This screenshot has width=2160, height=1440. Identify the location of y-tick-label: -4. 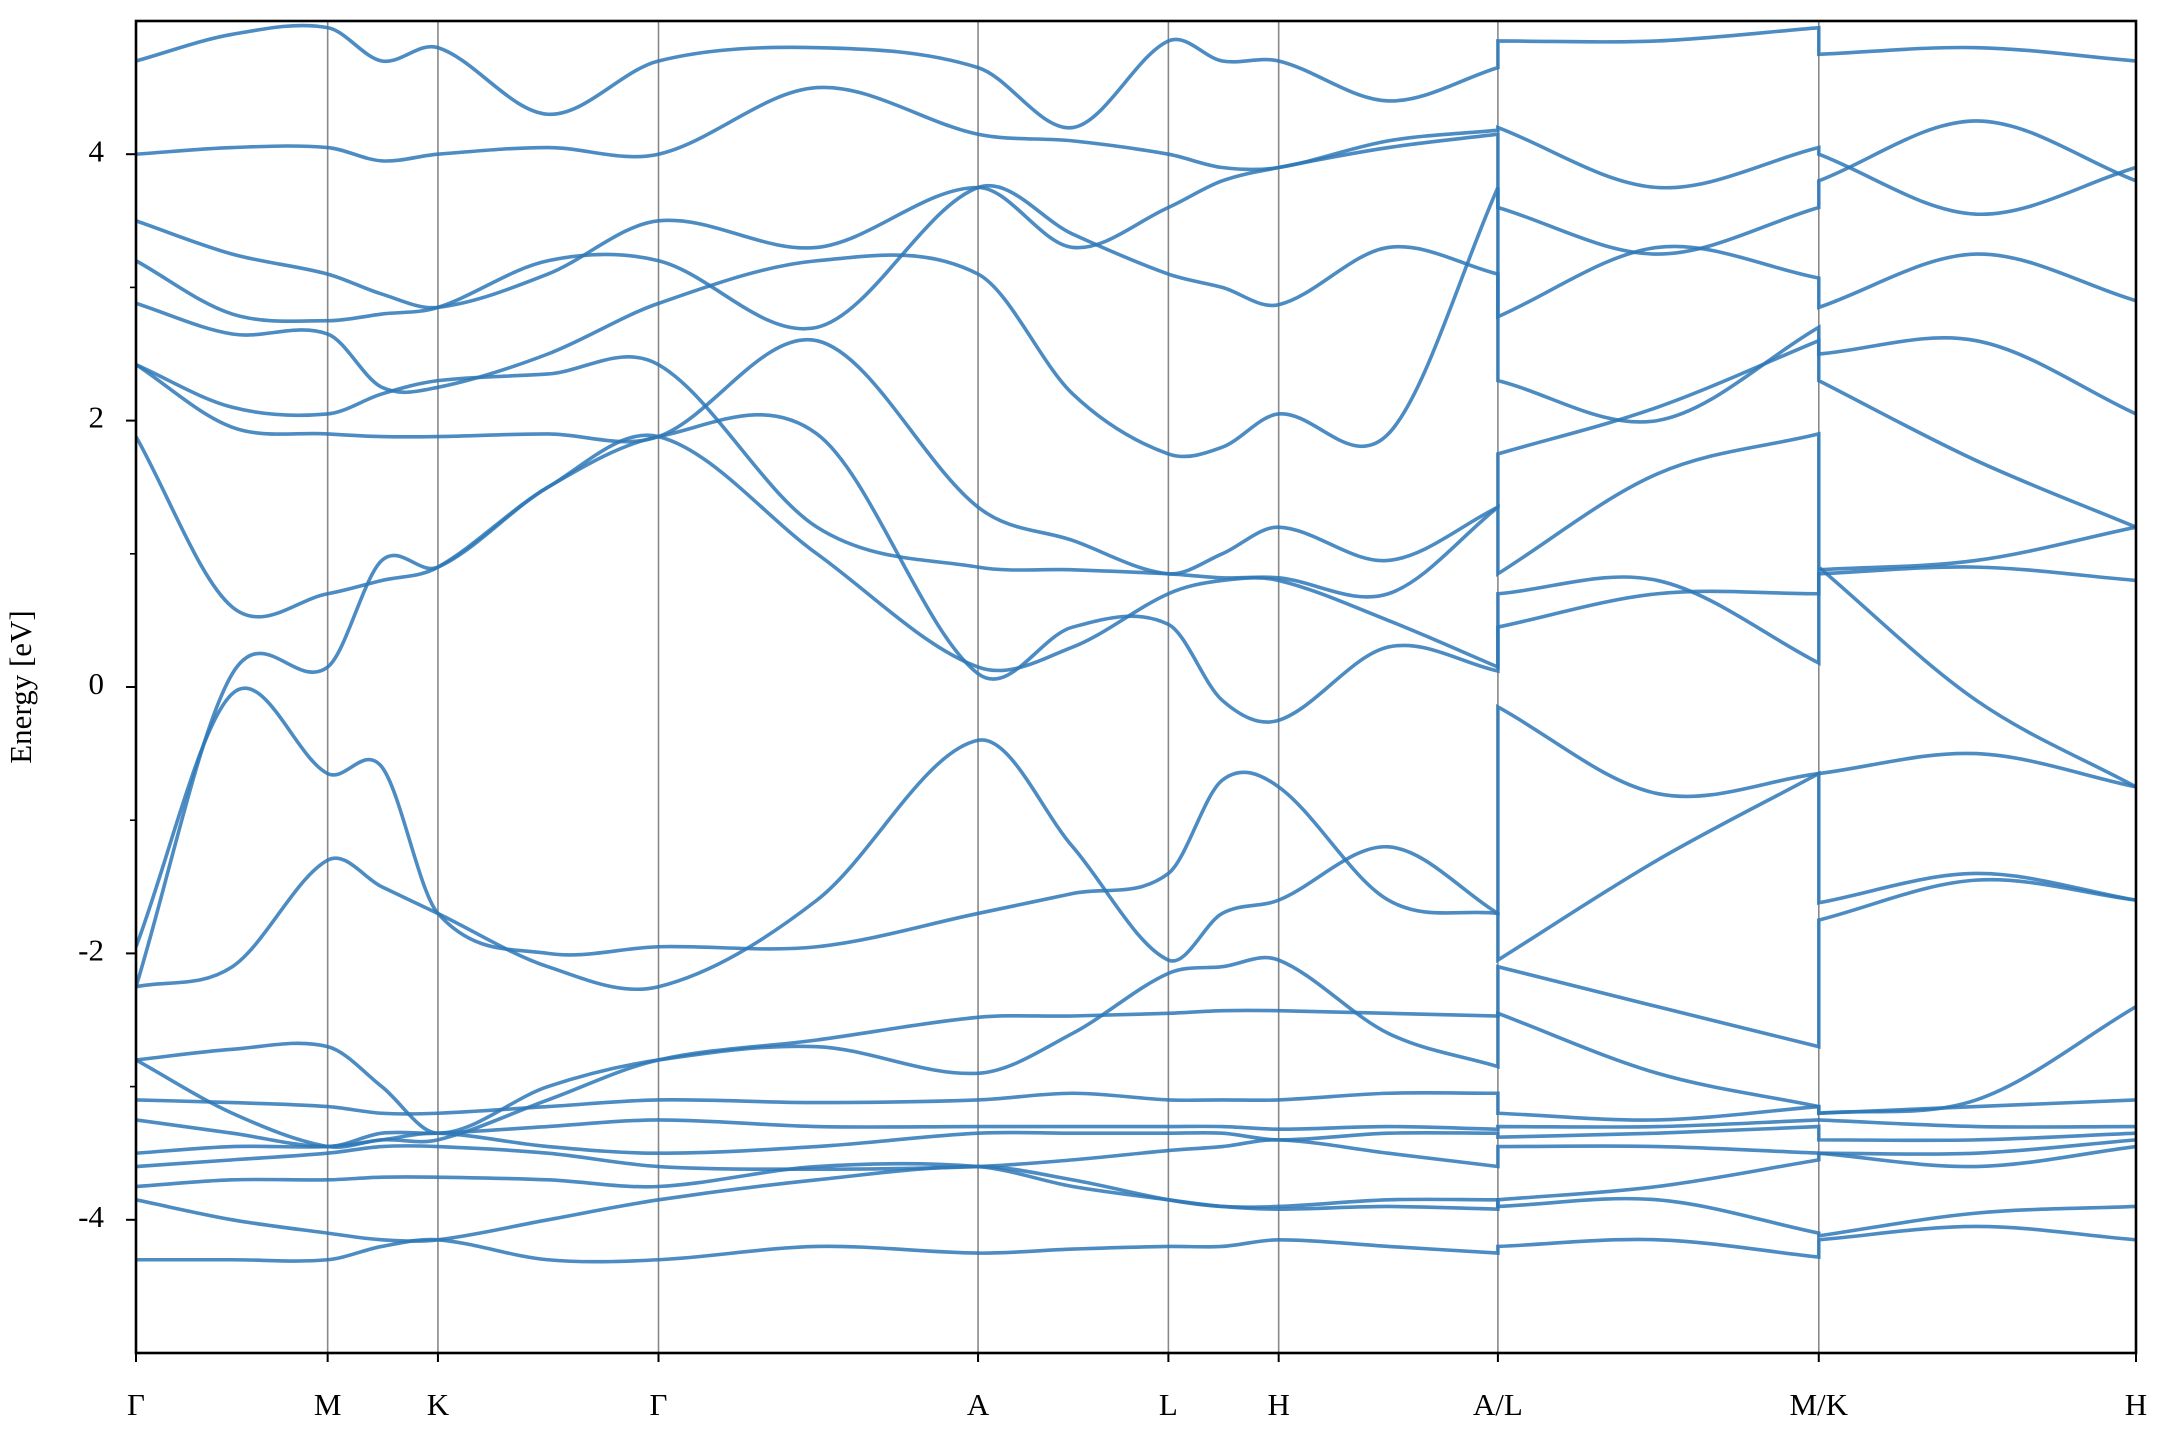
(91, 1216).